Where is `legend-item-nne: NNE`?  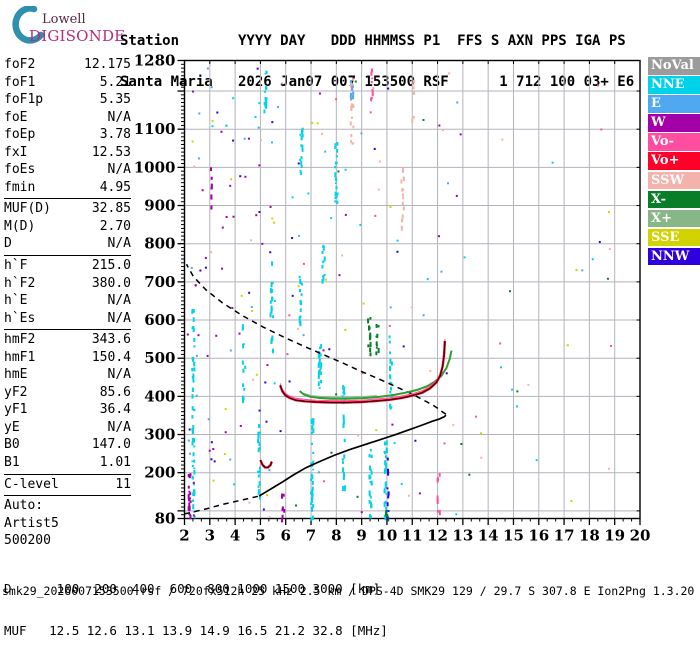 legend-item-nne: NNE is located at coordinates (674, 85).